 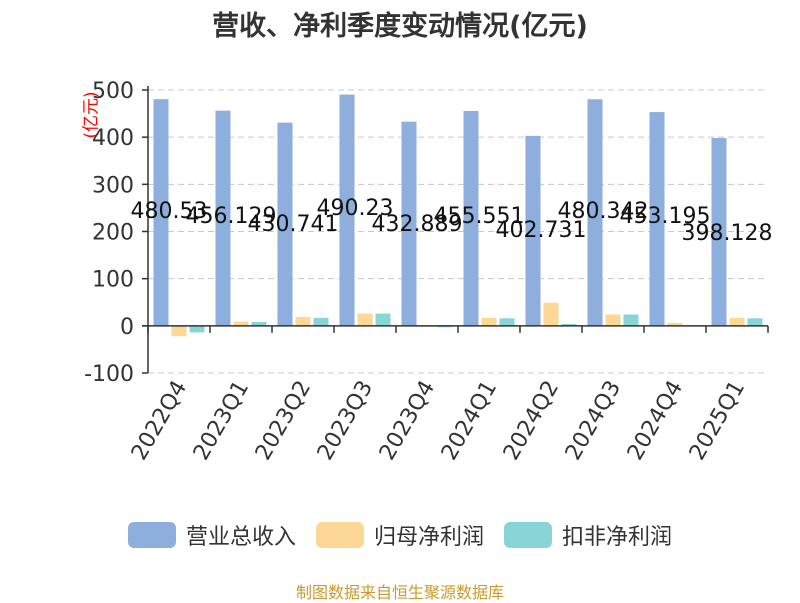 I want to click on bar-2022Q4-s0, so click(x=161, y=212).